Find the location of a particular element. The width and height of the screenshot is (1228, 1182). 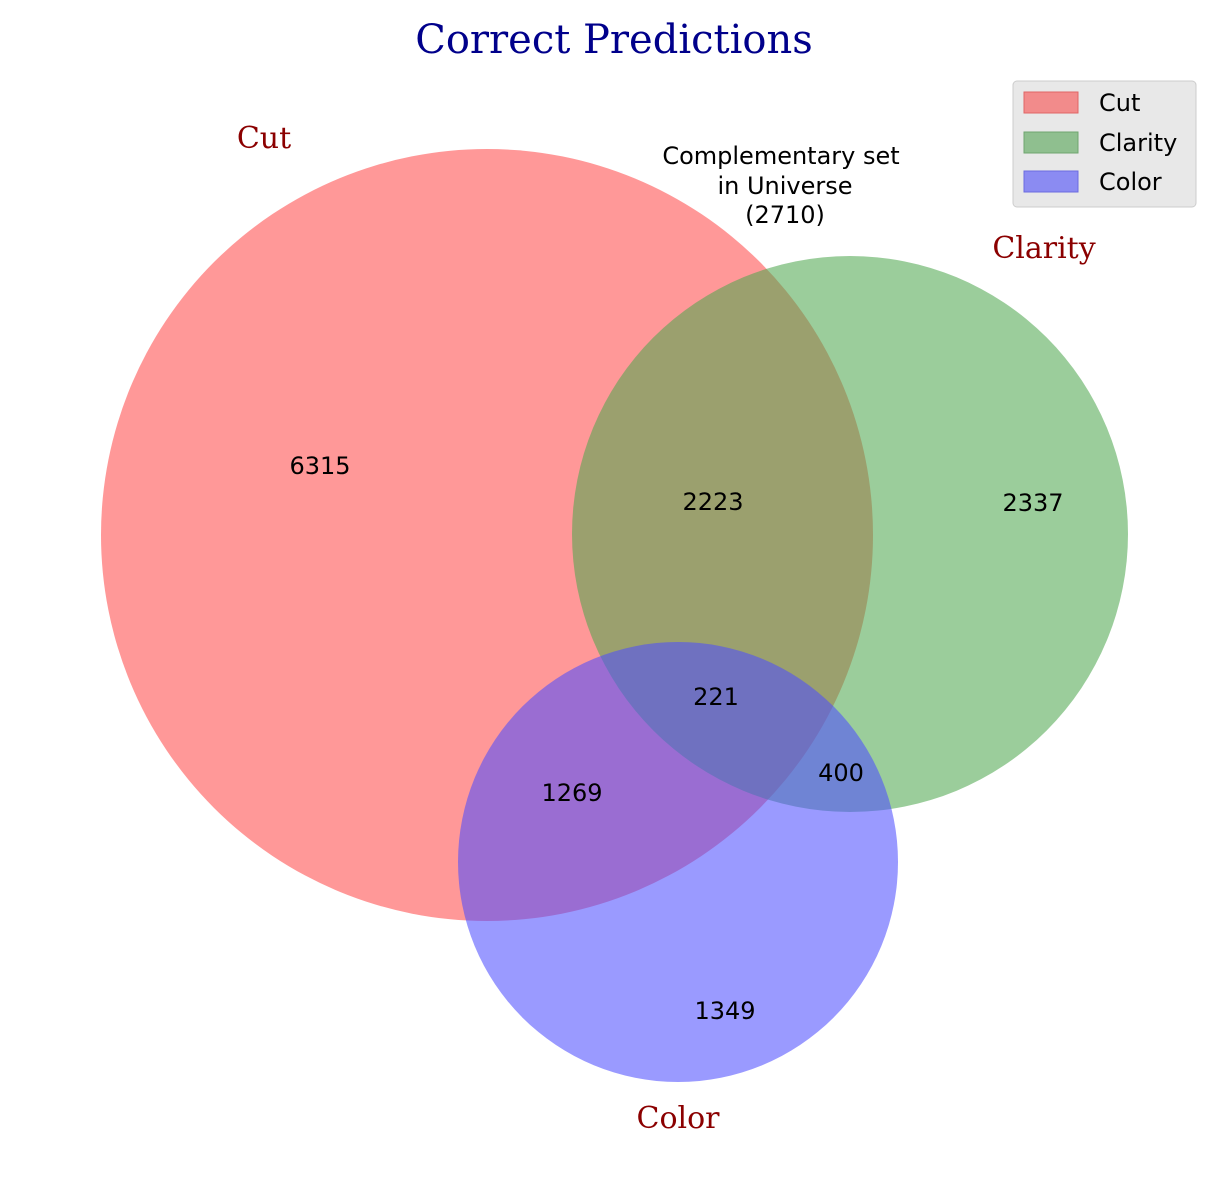

legend: Cut Clarity Color is located at coordinates (1104, 144).